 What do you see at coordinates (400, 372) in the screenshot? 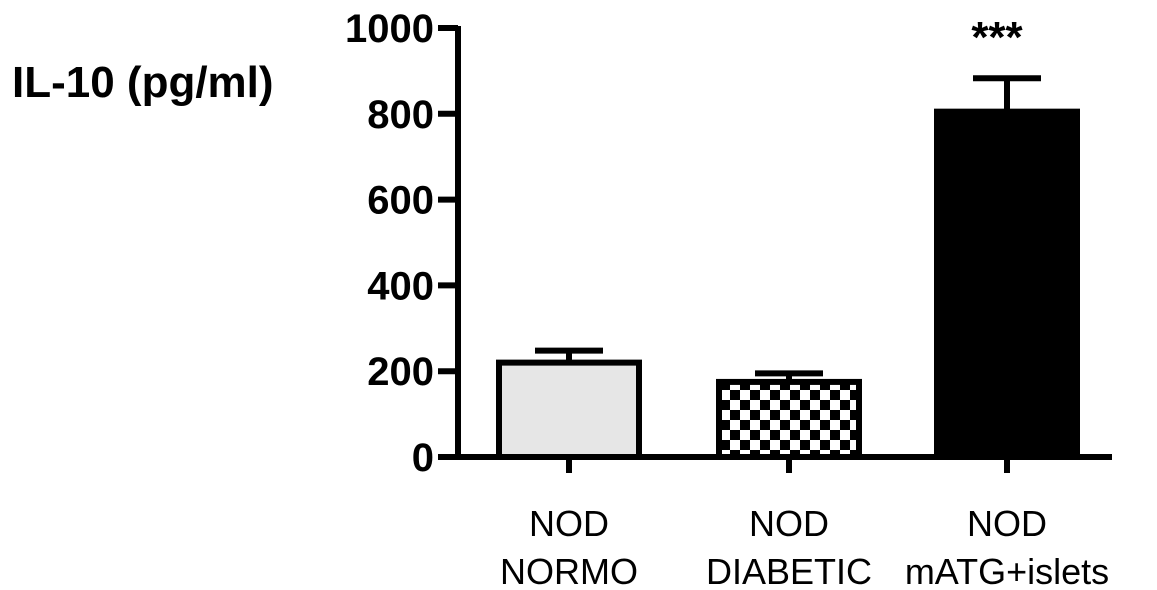
I see `y-tick-label: 200` at bounding box center [400, 372].